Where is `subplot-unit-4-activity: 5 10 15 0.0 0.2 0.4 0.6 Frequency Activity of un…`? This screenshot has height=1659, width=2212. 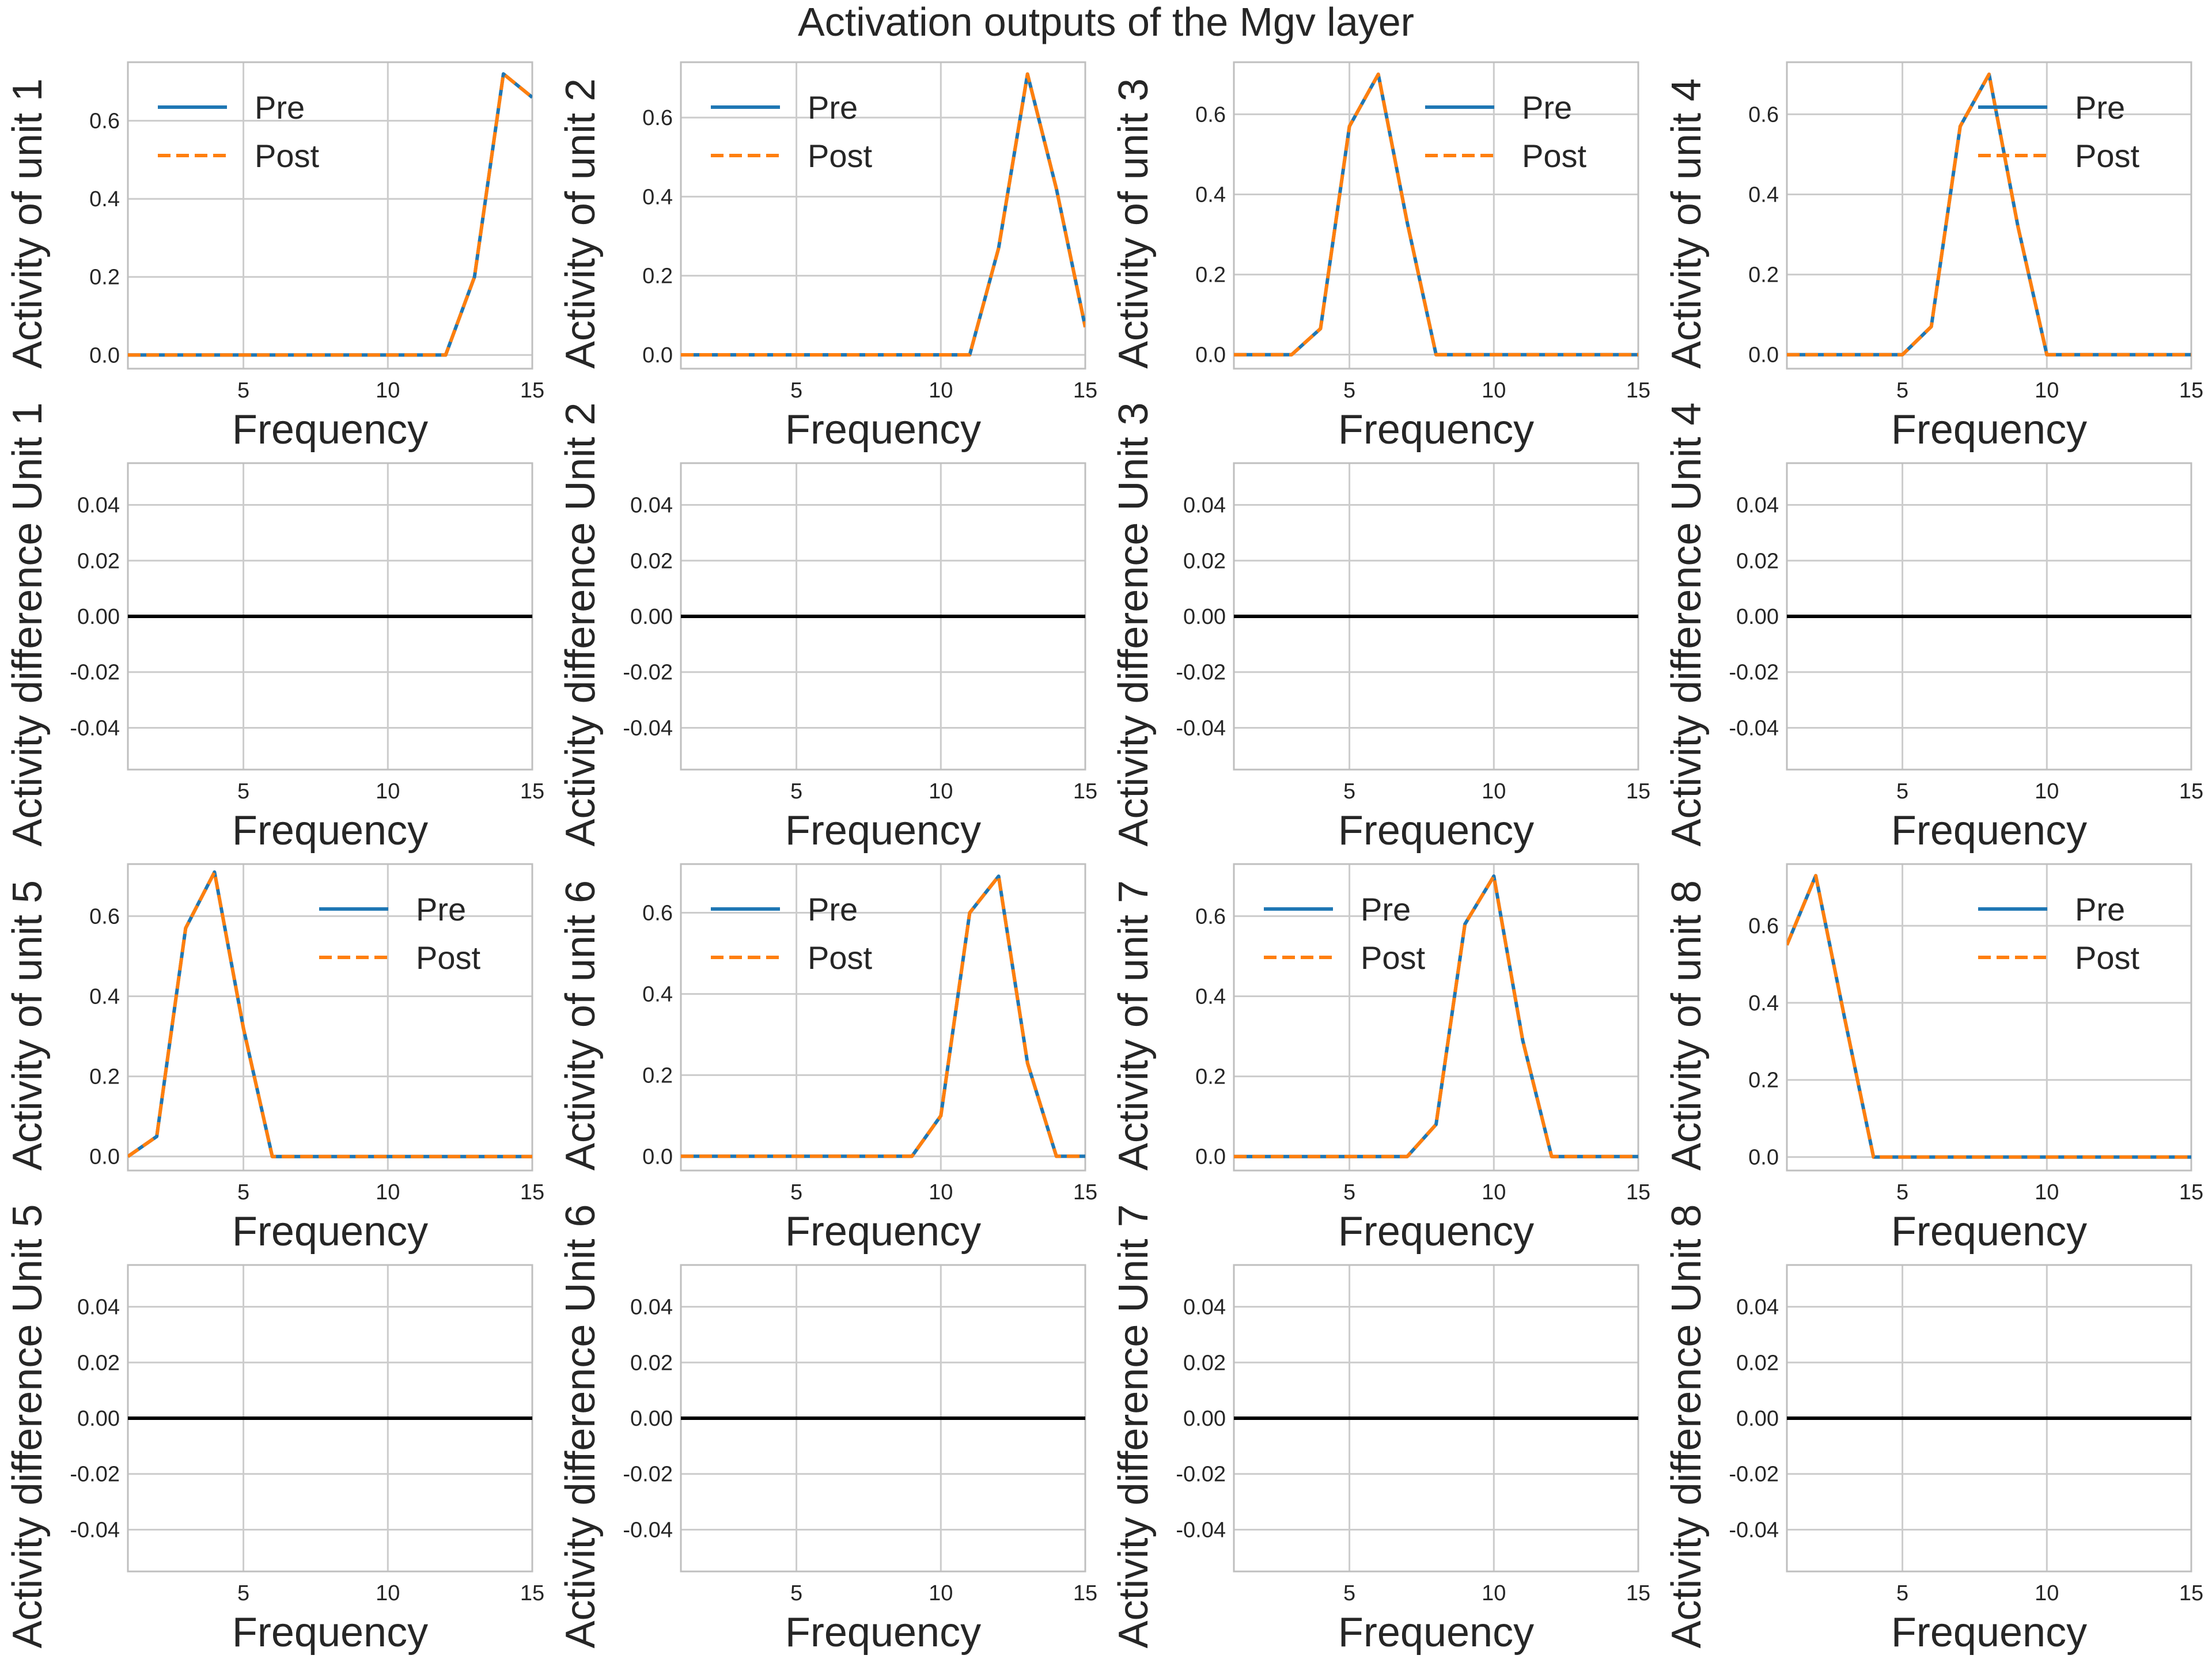
subplot-unit-4-activity: 5 10 15 0.0 0.2 0.4 0.6 Frequency Activity of un… is located at coordinates (1933, 257).